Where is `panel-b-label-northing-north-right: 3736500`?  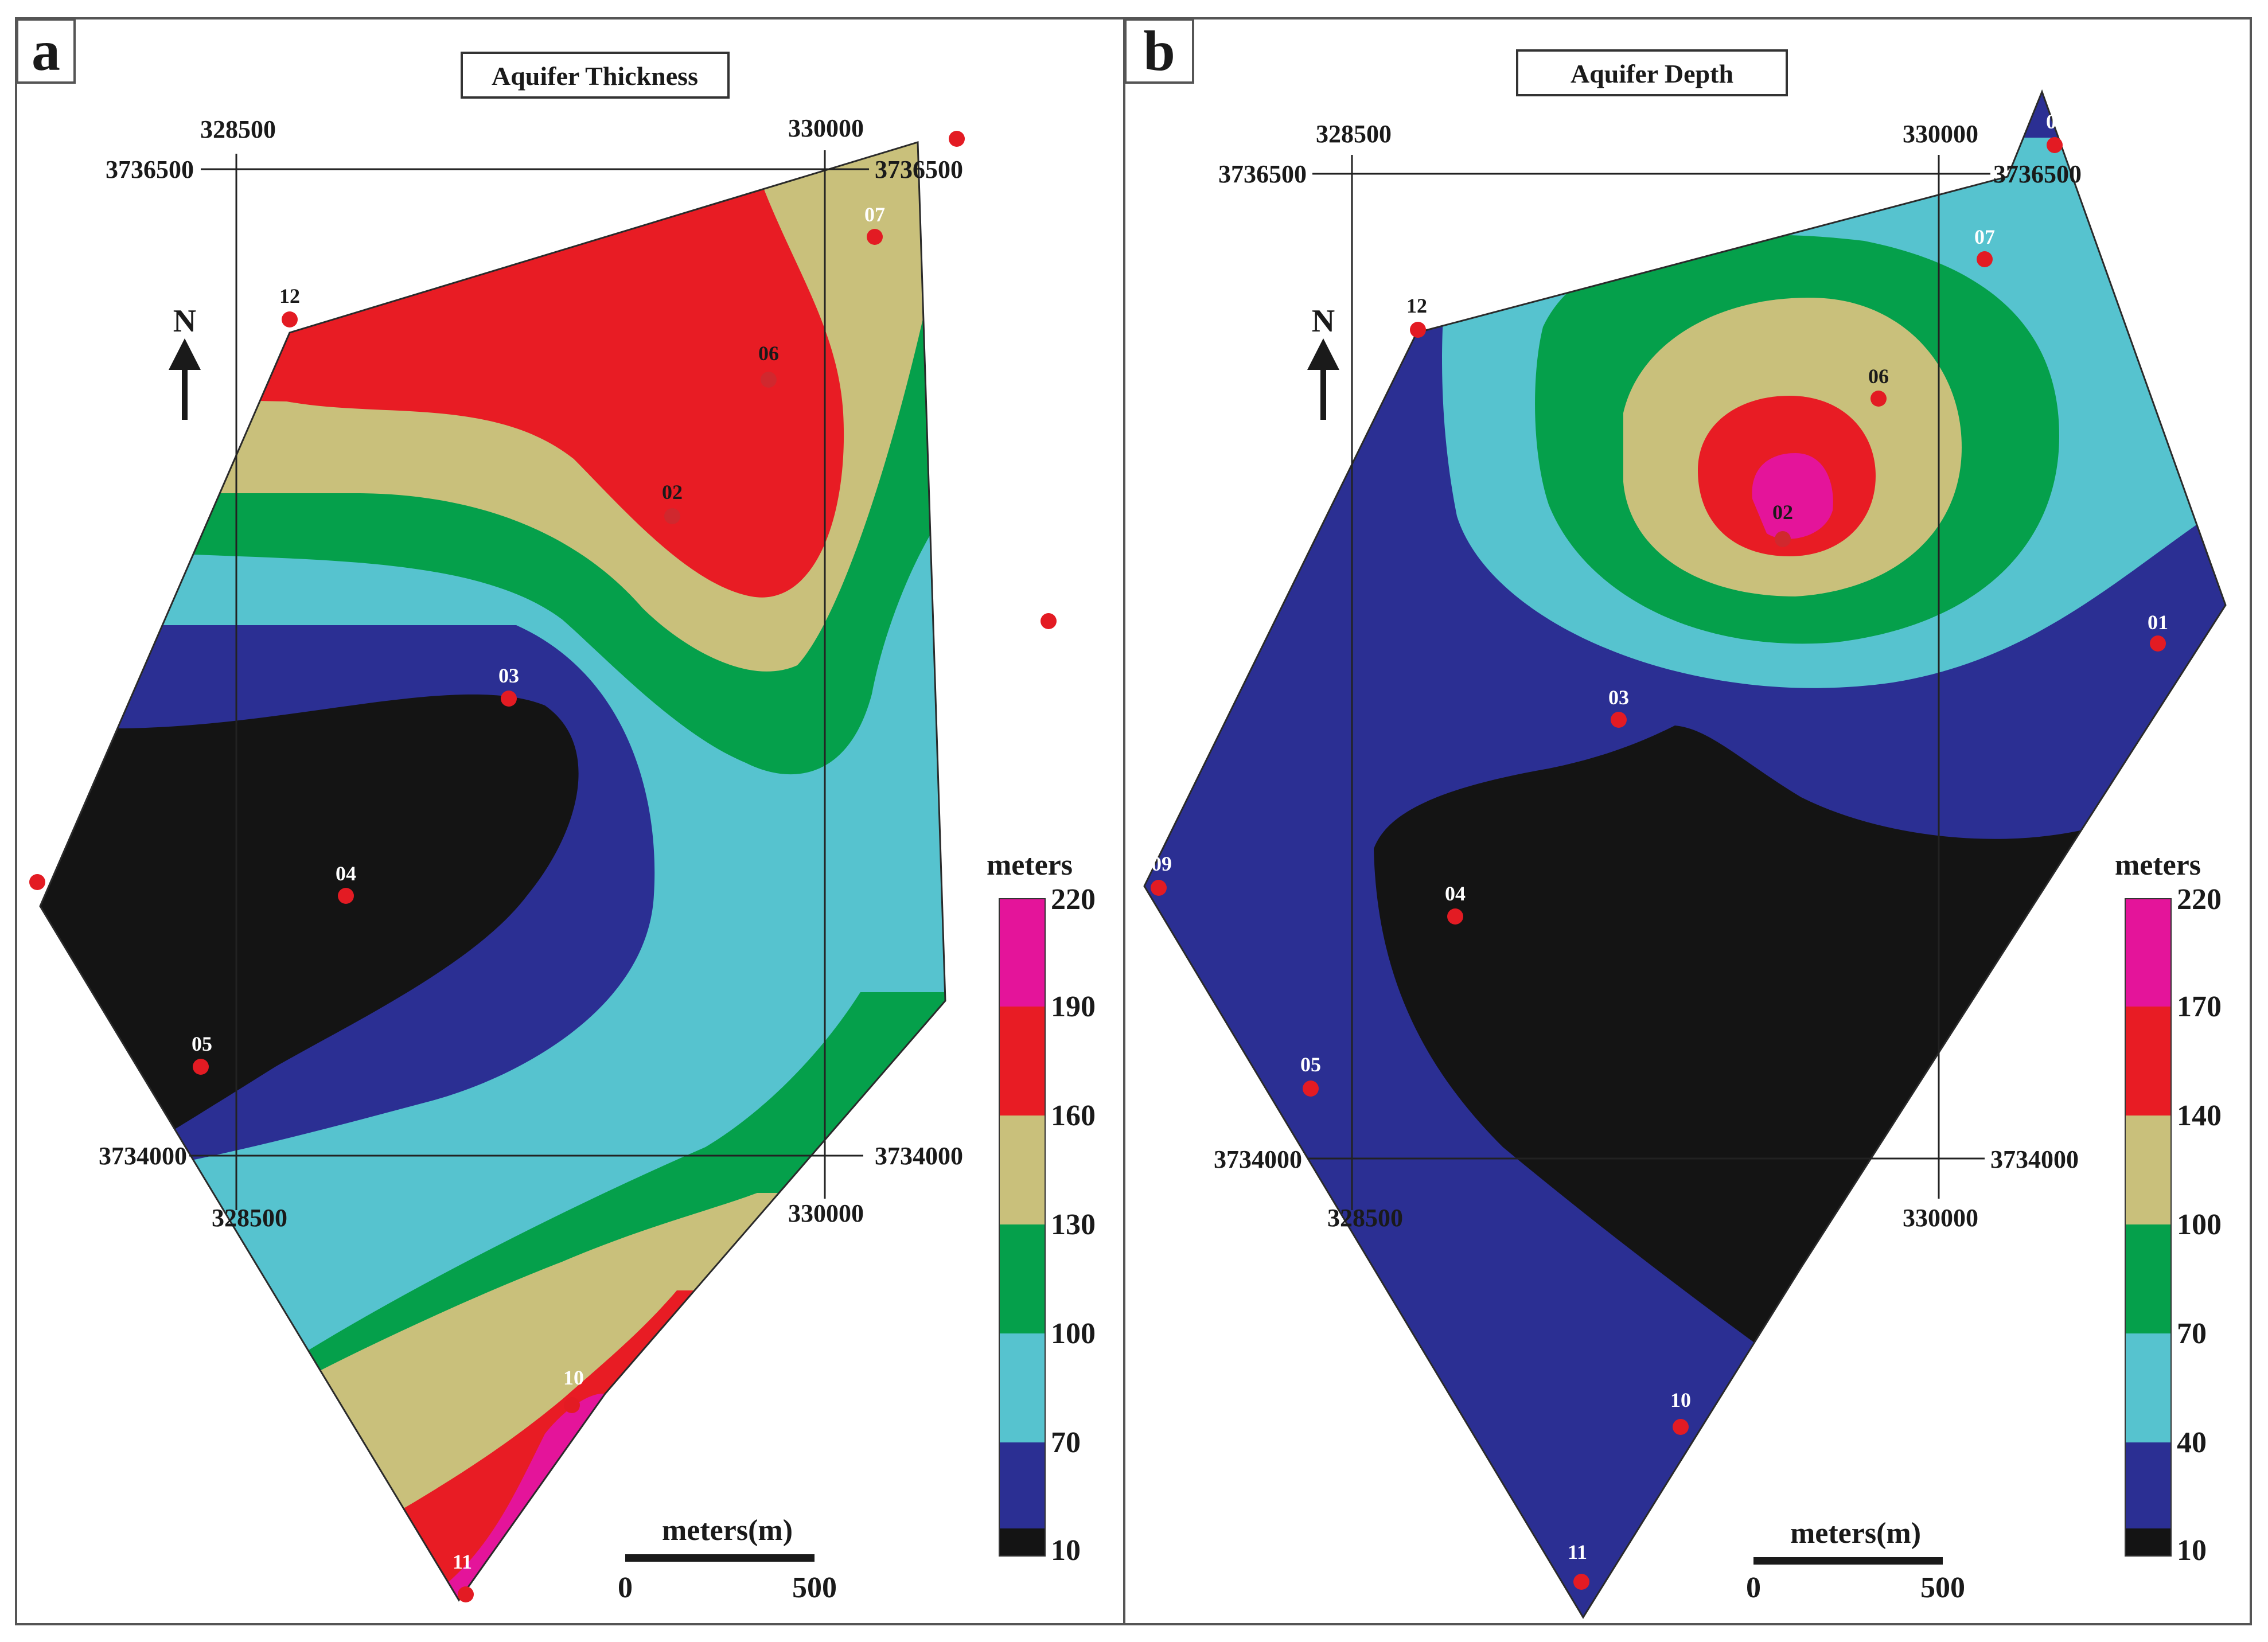 panel-b-label-northing-north-right: 3736500 is located at coordinates (2038, 174).